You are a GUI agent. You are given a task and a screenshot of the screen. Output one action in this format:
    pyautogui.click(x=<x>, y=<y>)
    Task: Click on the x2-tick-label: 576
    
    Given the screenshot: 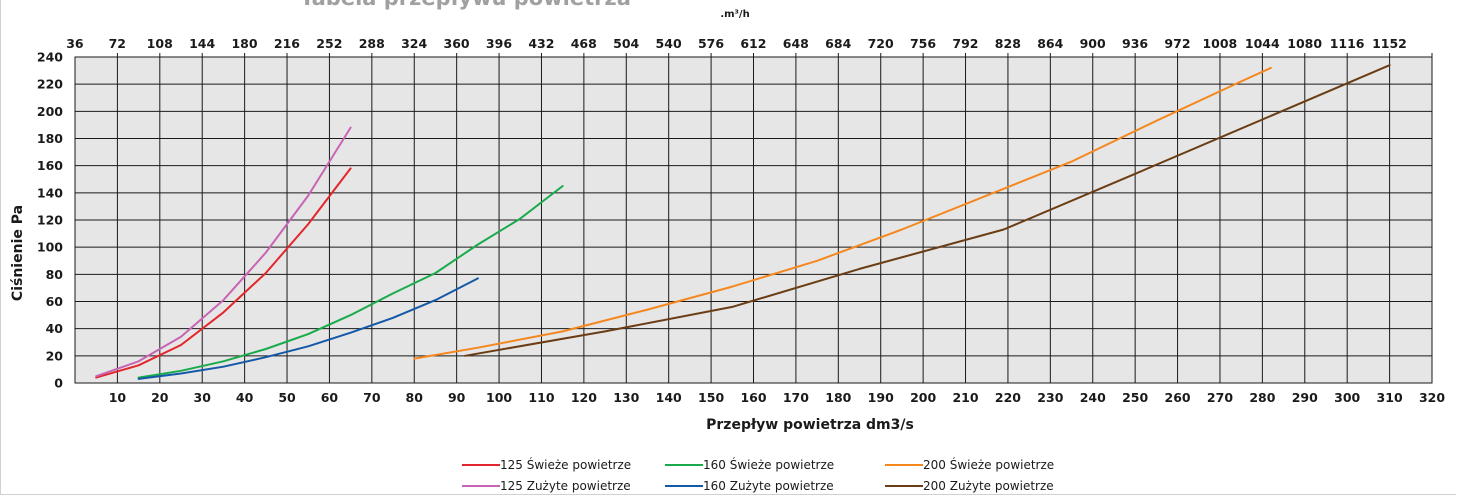 What is the action you would take?
    pyautogui.click(x=711, y=43)
    